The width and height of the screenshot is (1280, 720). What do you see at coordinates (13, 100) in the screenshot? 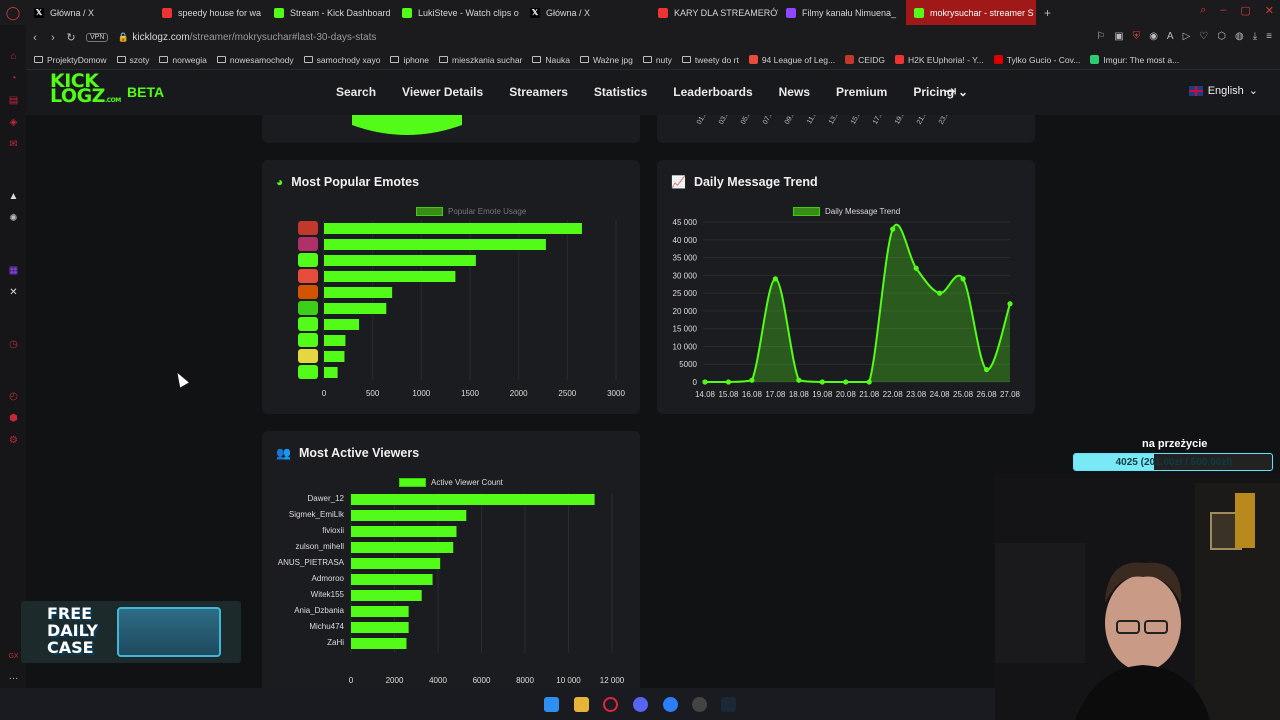
I see `shopping-icon: ▤` at bounding box center [13, 100].